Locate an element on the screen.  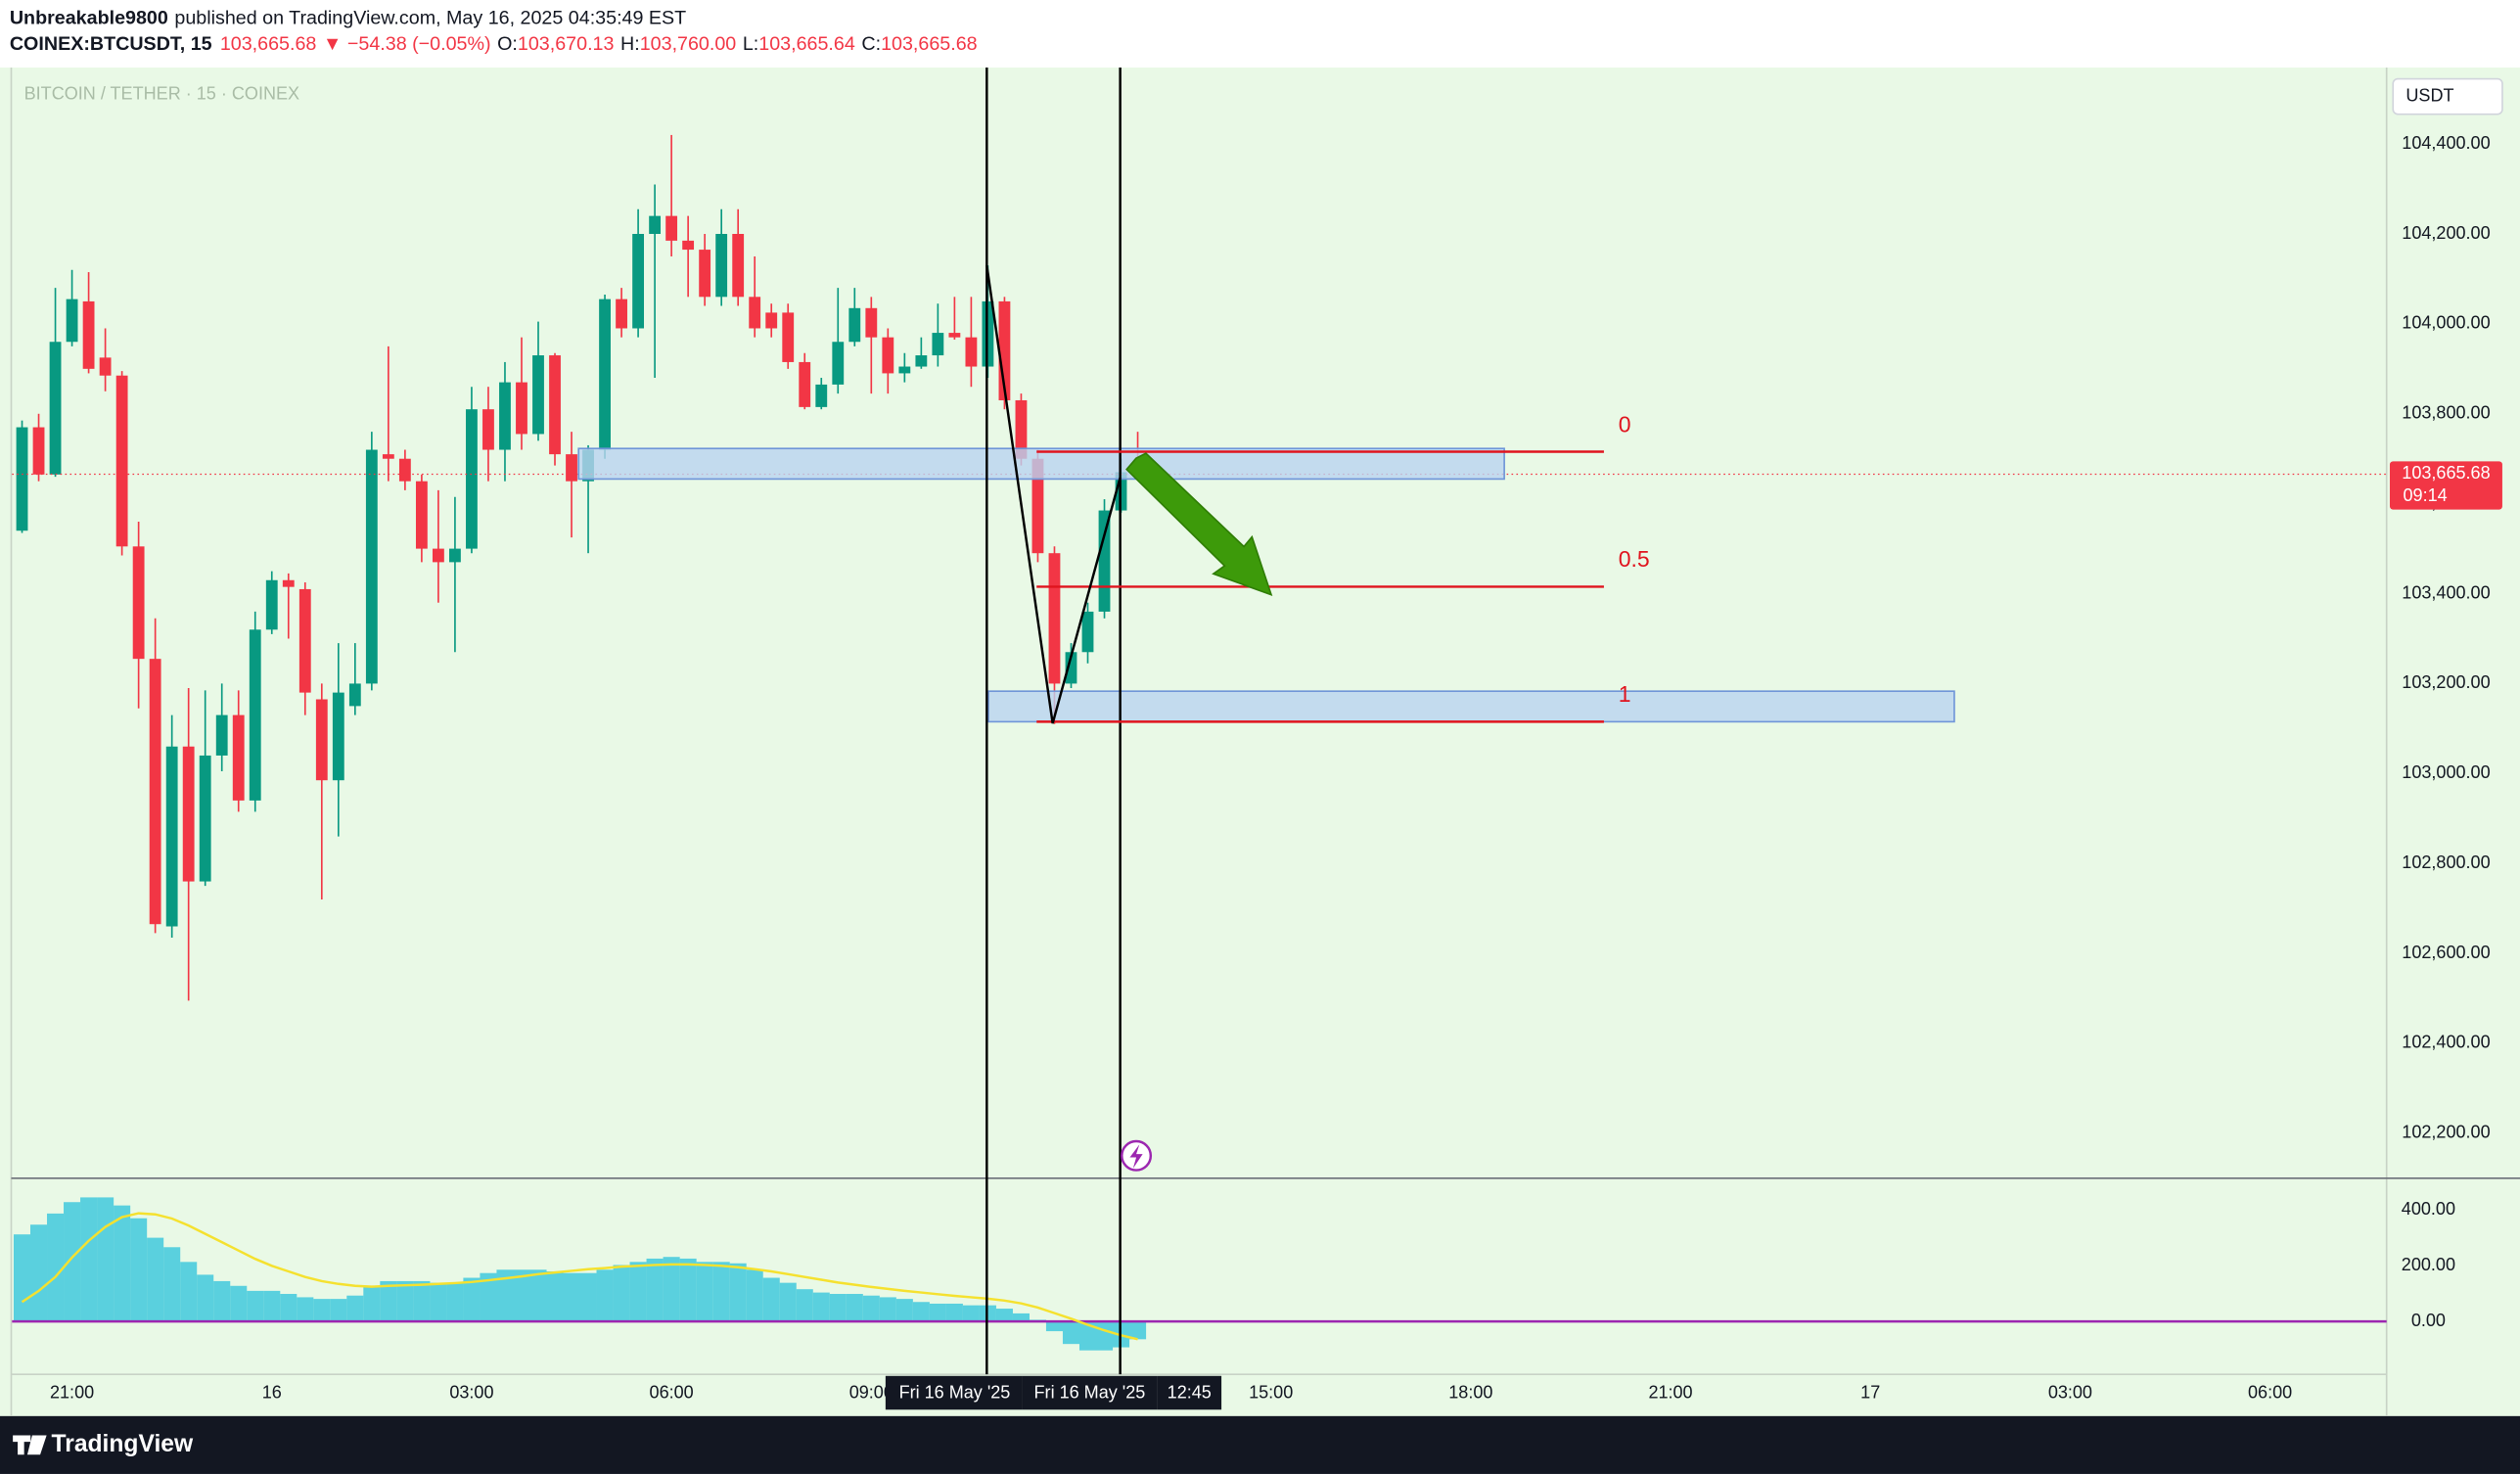
fib-label: 1 is located at coordinates (1625, 694).